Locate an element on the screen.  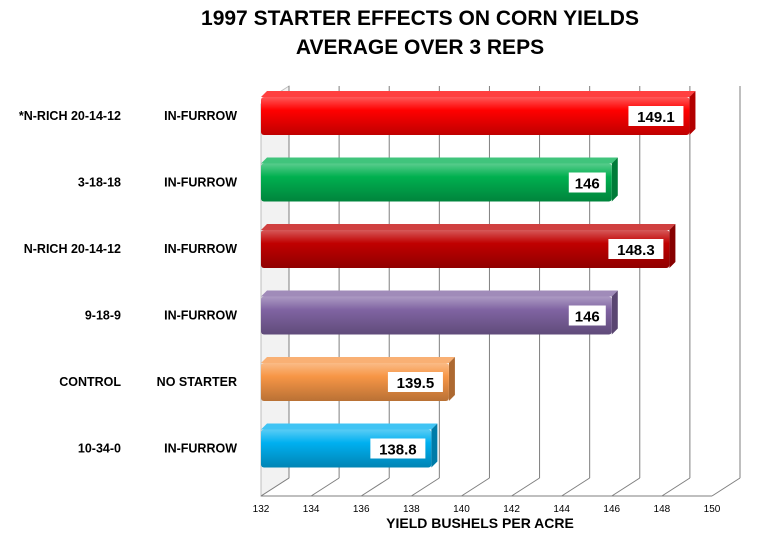
data-label: 148.3 is located at coordinates (636, 250).